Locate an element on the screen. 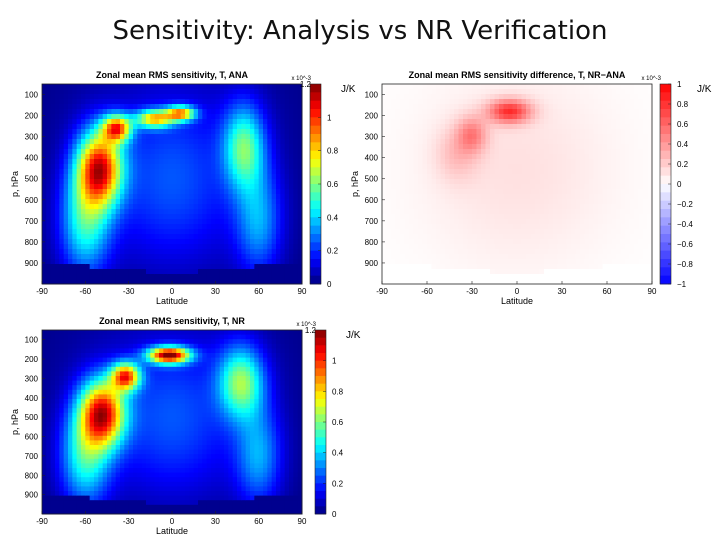 Image resolution: width=720 pixels, height=540 pixels. y-tick-label: 500 is located at coordinates (372, 179).